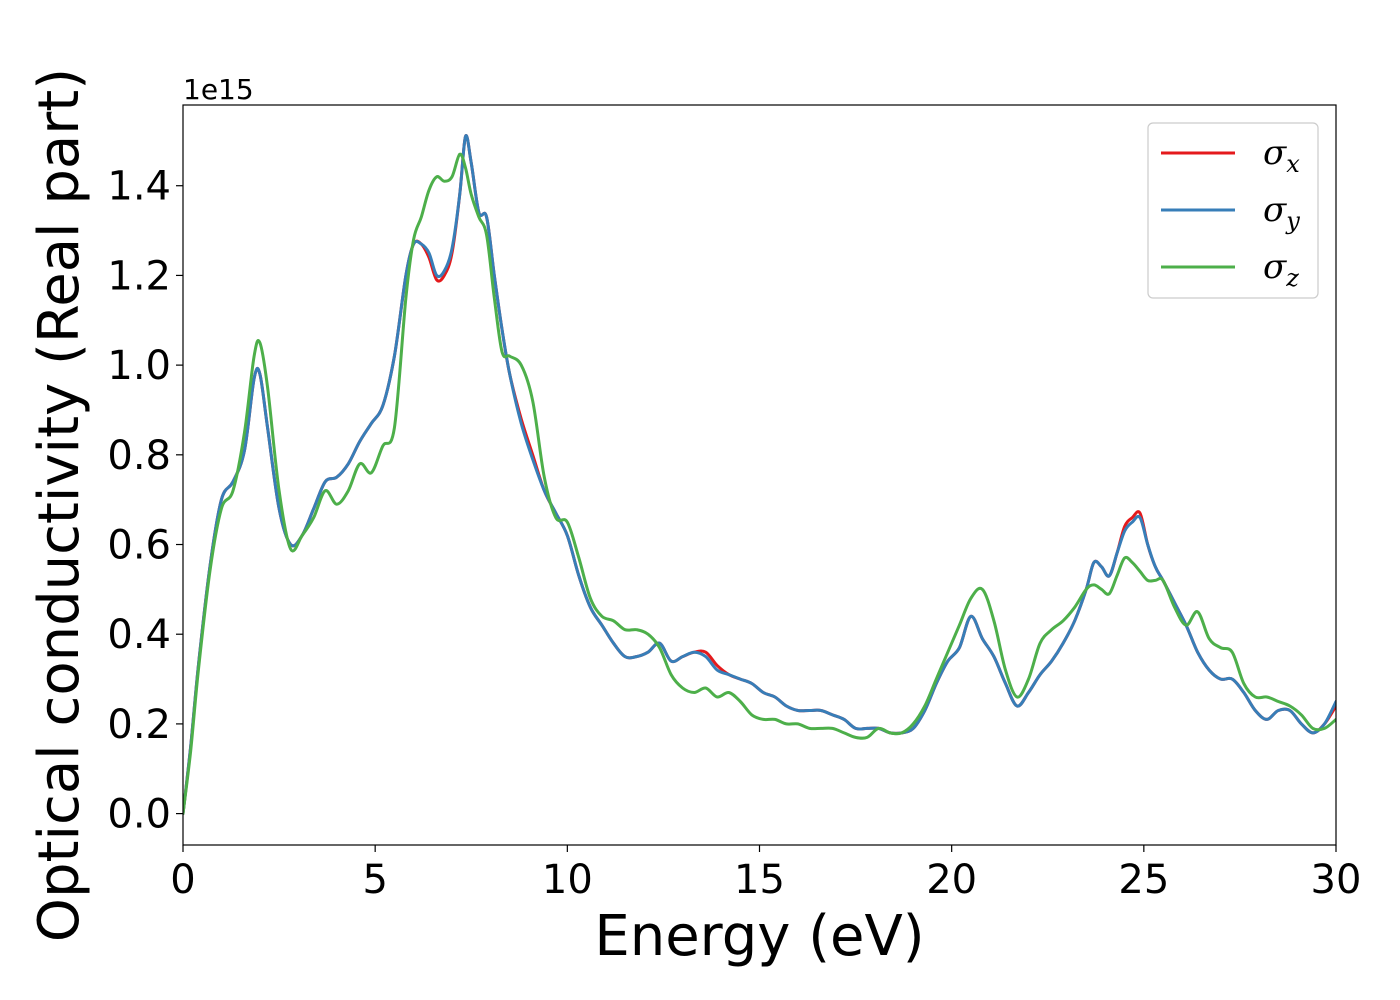 The height and width of the screenshot is (1000, 1400). Describe the element at coordinates (1336, 880) in the screenshot. I see `x-tick-label: 30` at that location.